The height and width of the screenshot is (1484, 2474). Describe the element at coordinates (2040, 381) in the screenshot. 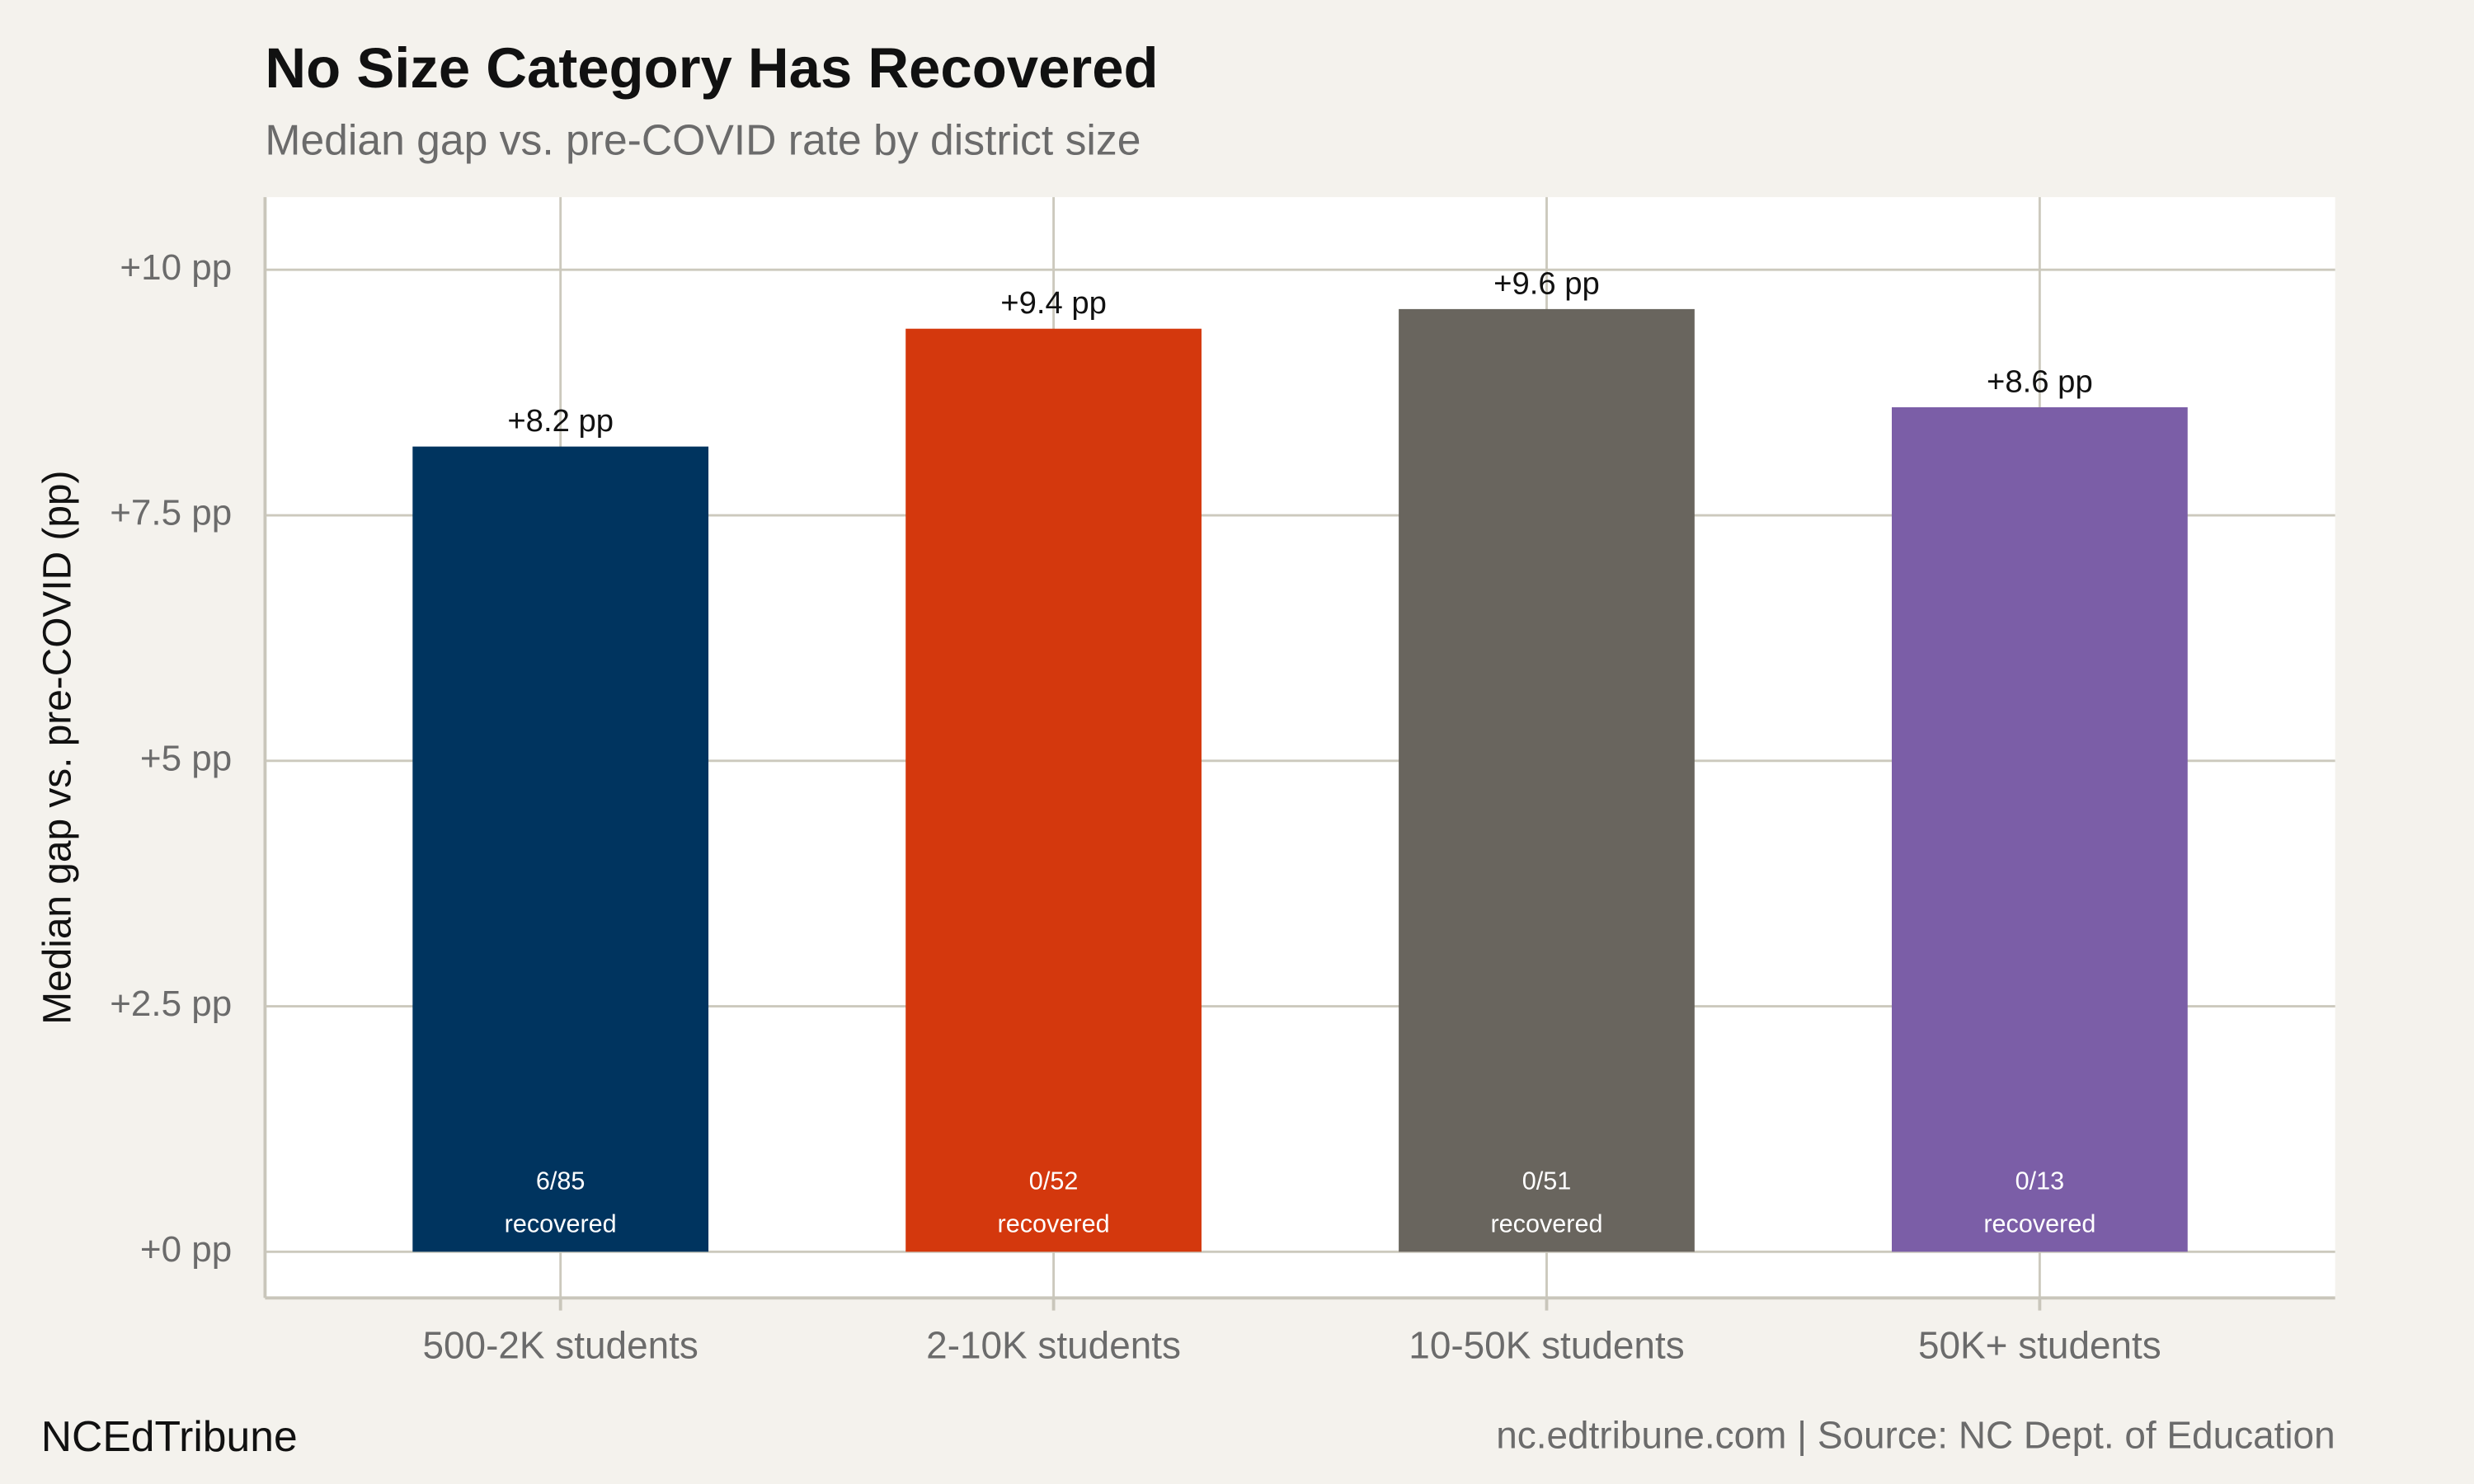

I see `value-label: +8.6 pp` at that location.